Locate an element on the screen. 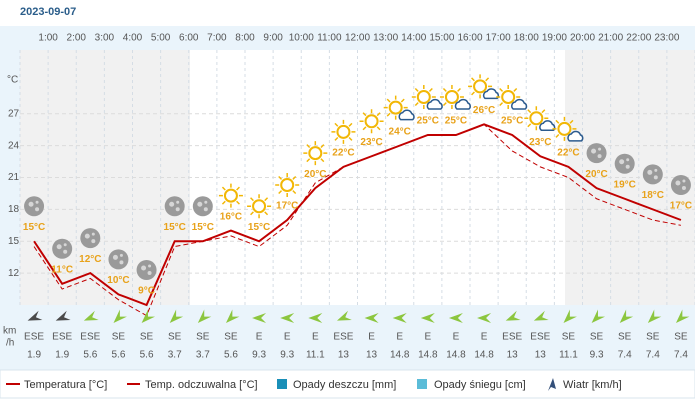 This screenshot has height=413, width=695. wind-direction: ESE is located at coordinates (343, 337).